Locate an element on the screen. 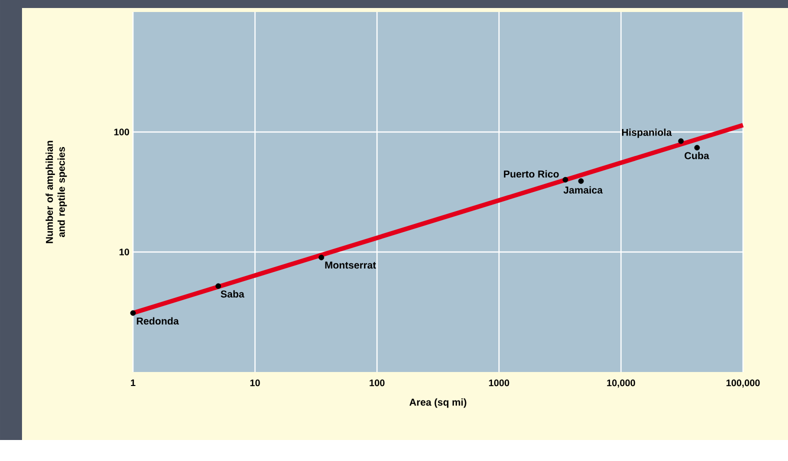 The height and width of the screenshot is (461, 788). annotation: Redonda is located at coordinates (157, 321).